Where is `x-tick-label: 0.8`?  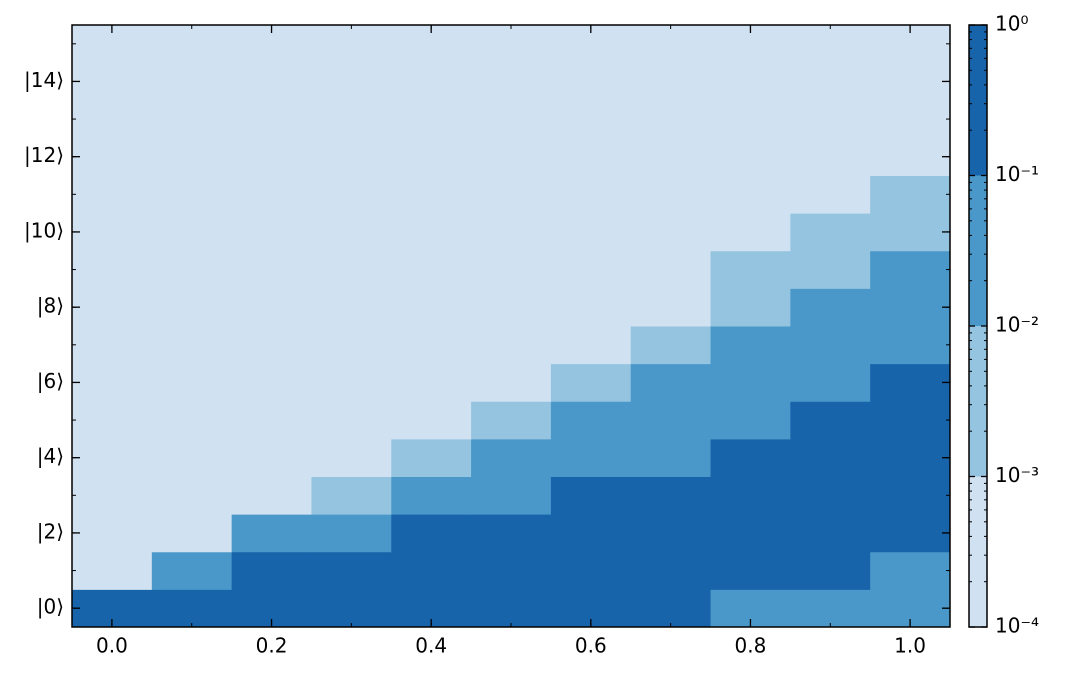
x-tick-label: 0.8 is located at coordinates (751, 646).